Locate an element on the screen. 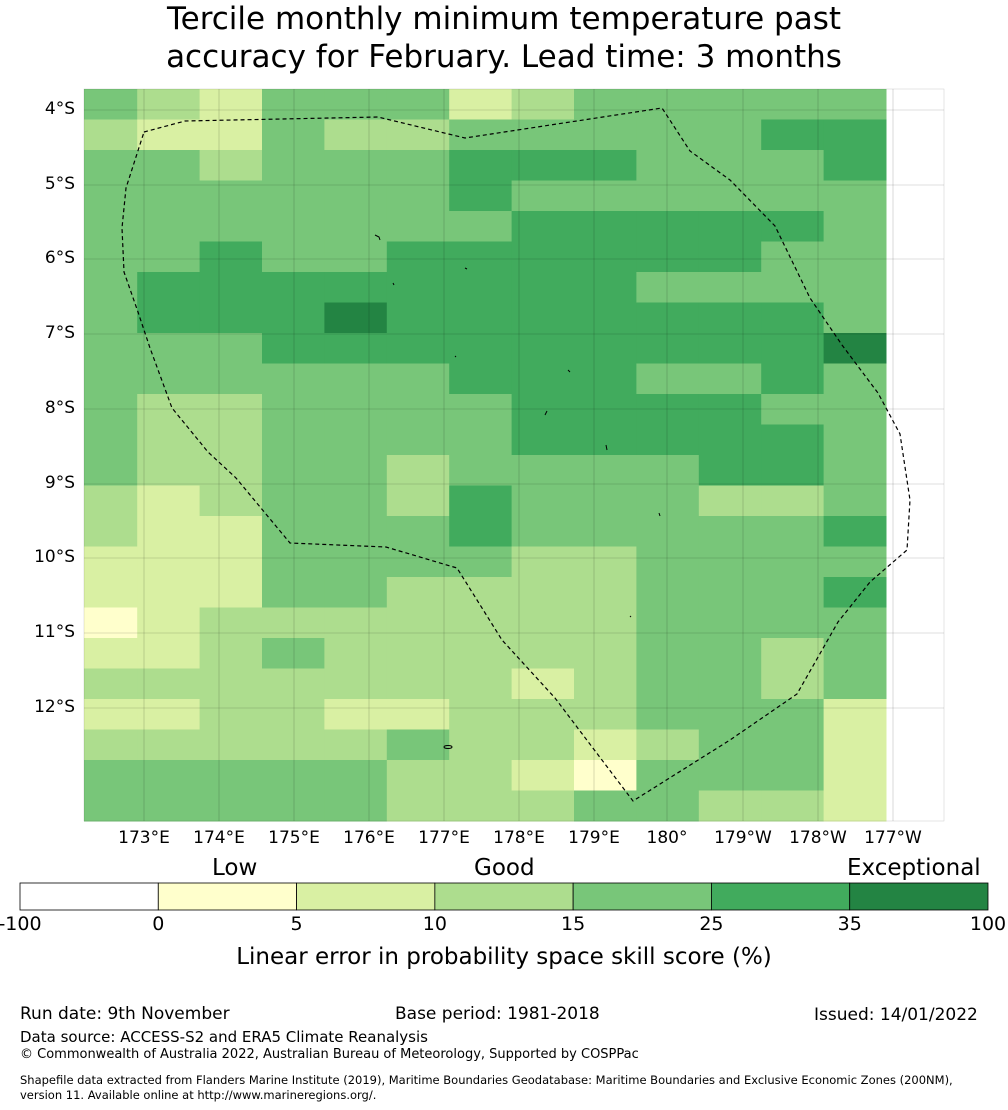  islands is located at coordinates (517, 491).